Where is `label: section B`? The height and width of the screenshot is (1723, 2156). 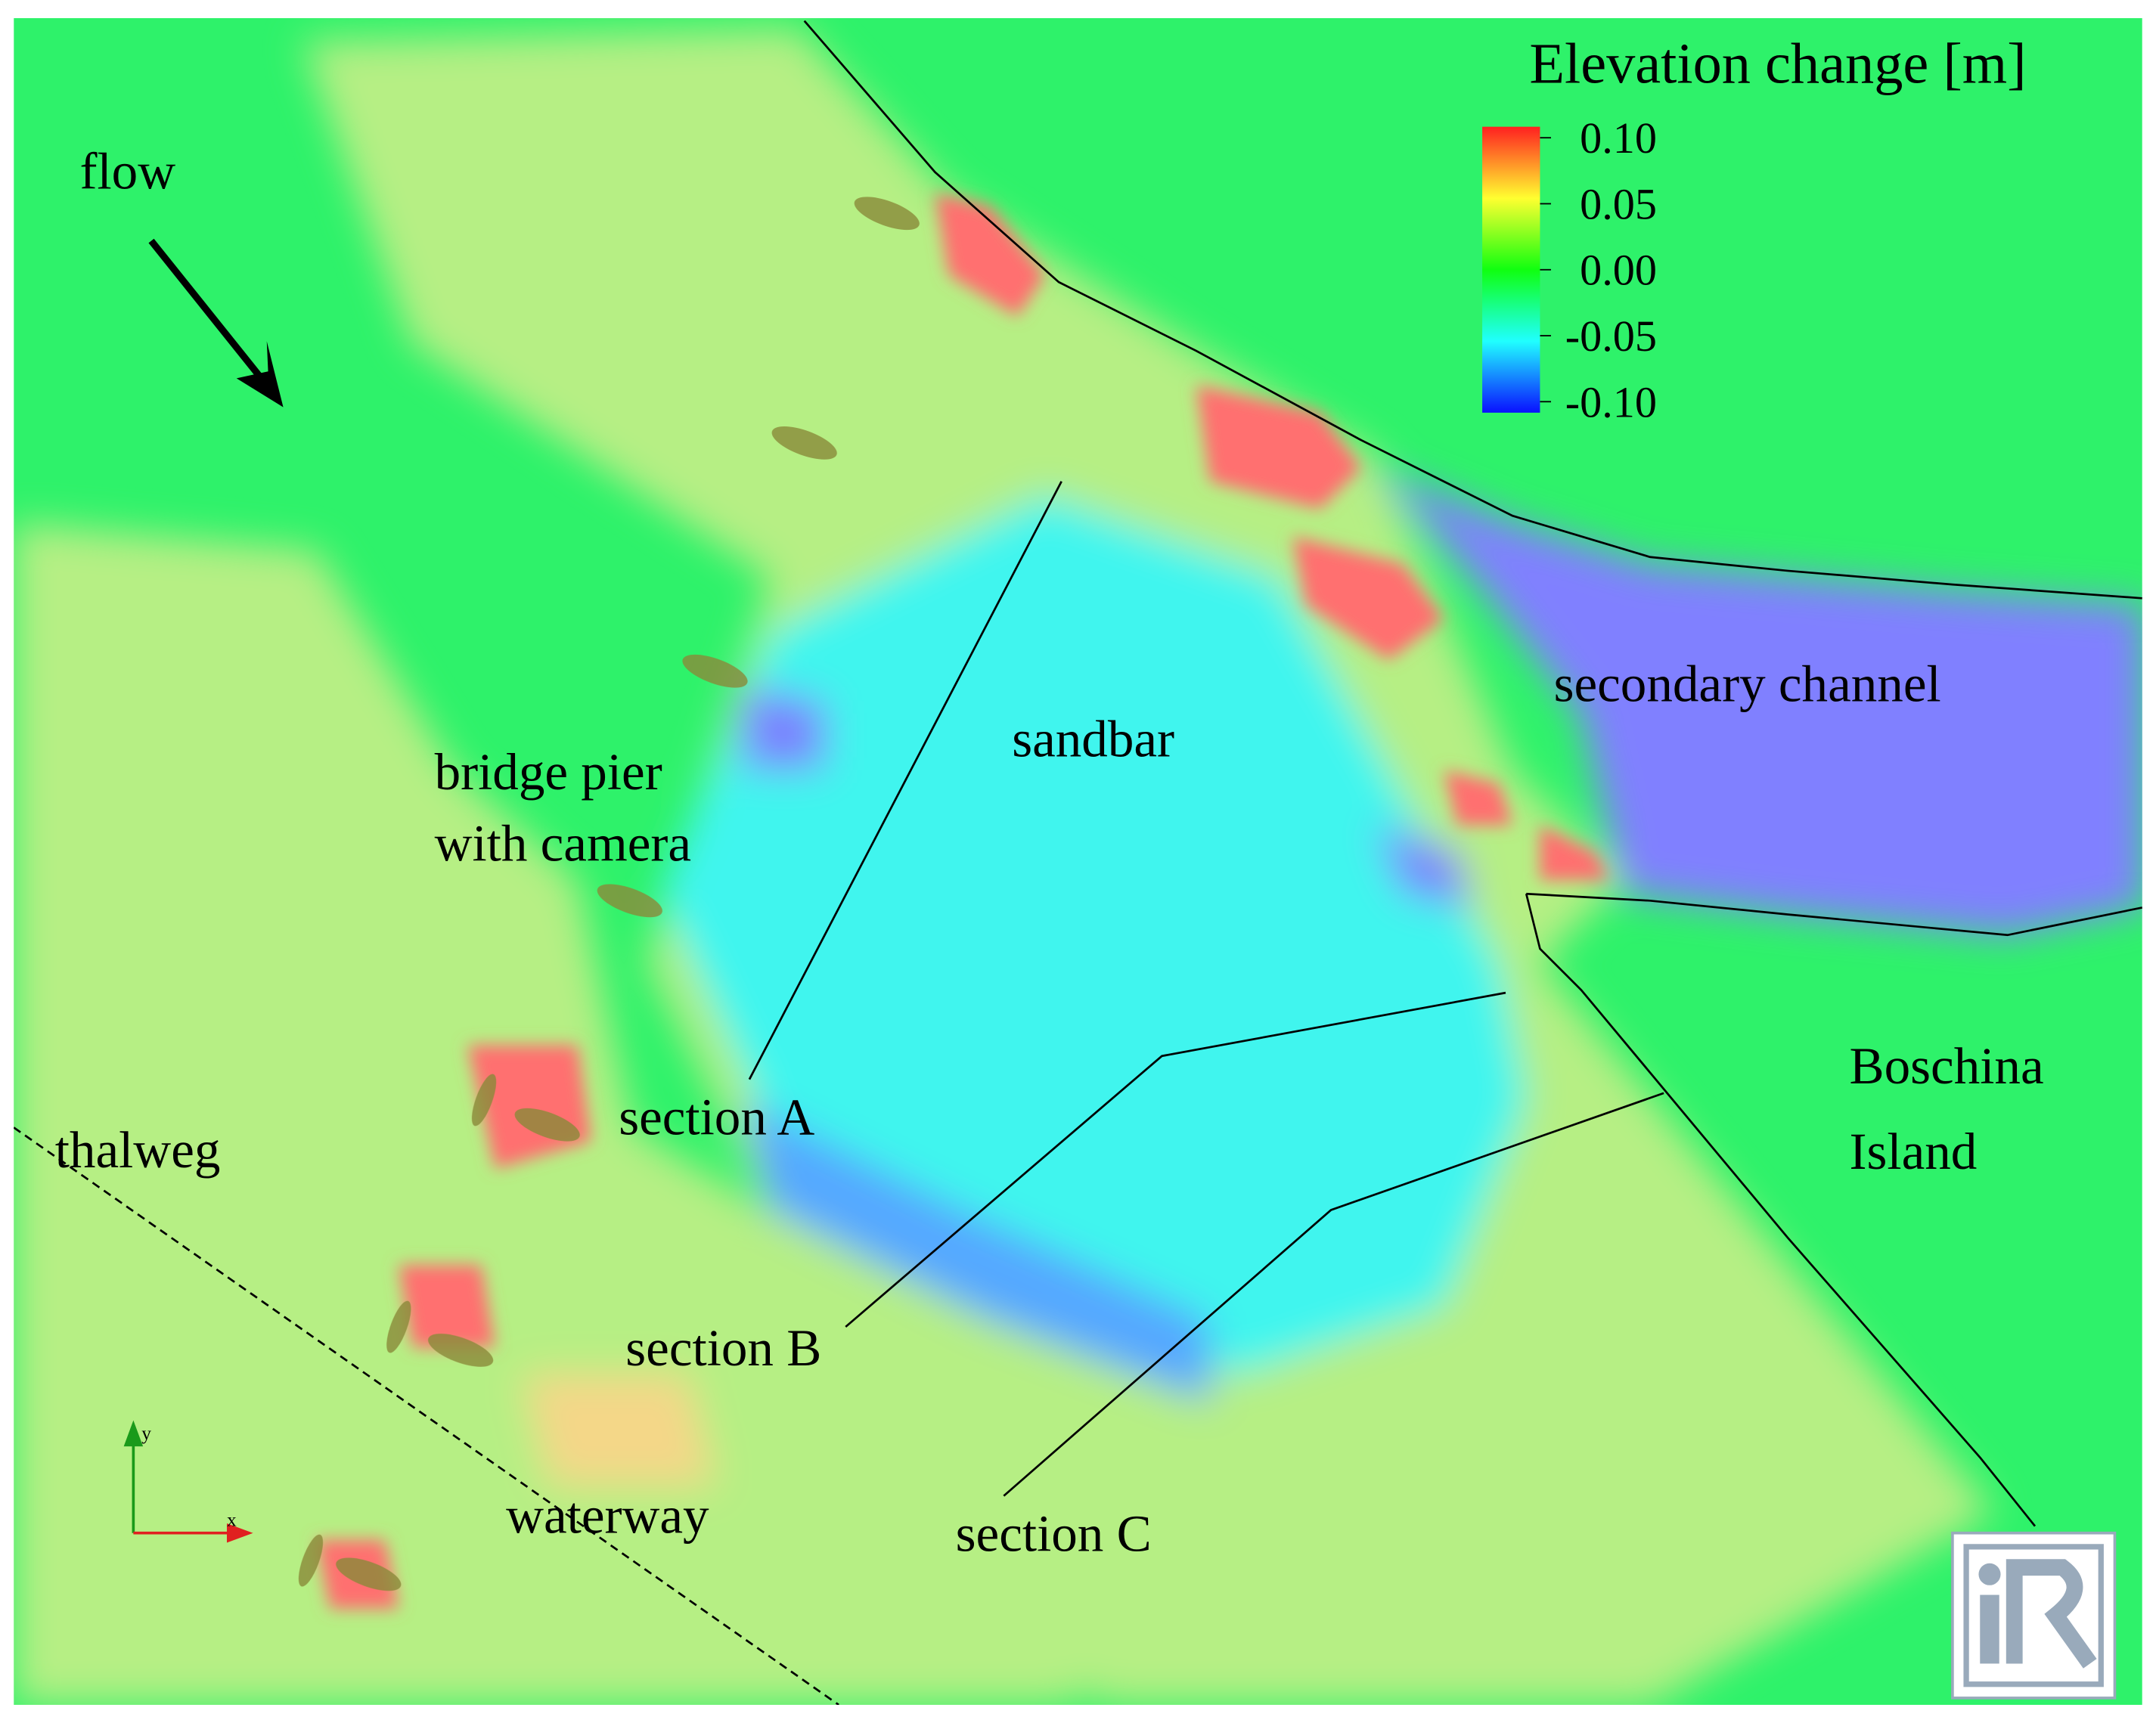 label: section B is located at coordinates (723, 1348).